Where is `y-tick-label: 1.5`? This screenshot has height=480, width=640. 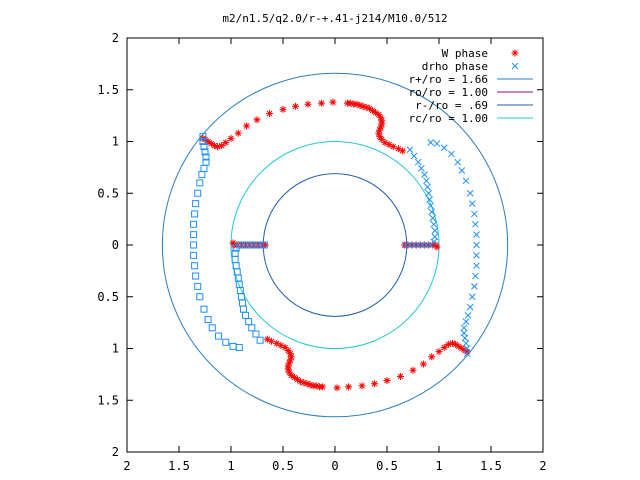
y-tick-label: 1.5 is located at coordinates (108, 400).